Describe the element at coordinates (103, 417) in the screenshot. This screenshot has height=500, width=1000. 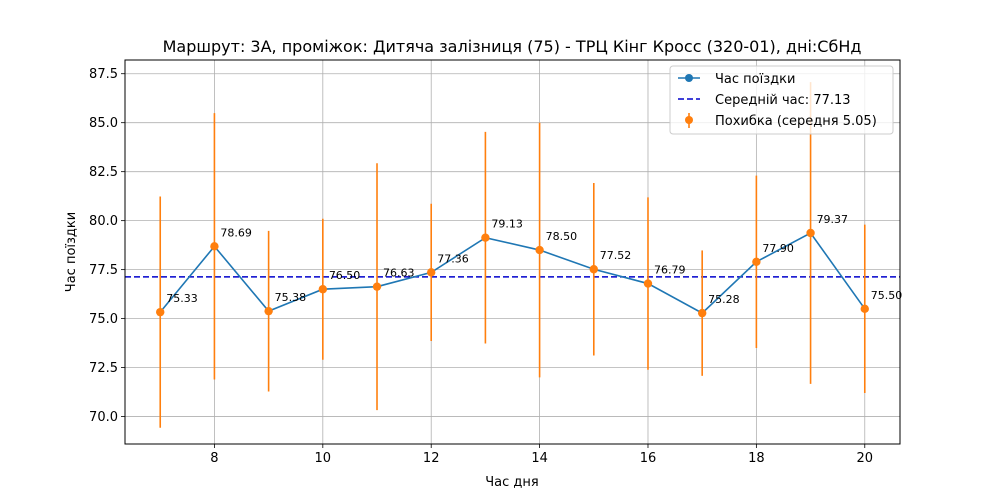
I see `y-tick-label: 70.0` at that location.